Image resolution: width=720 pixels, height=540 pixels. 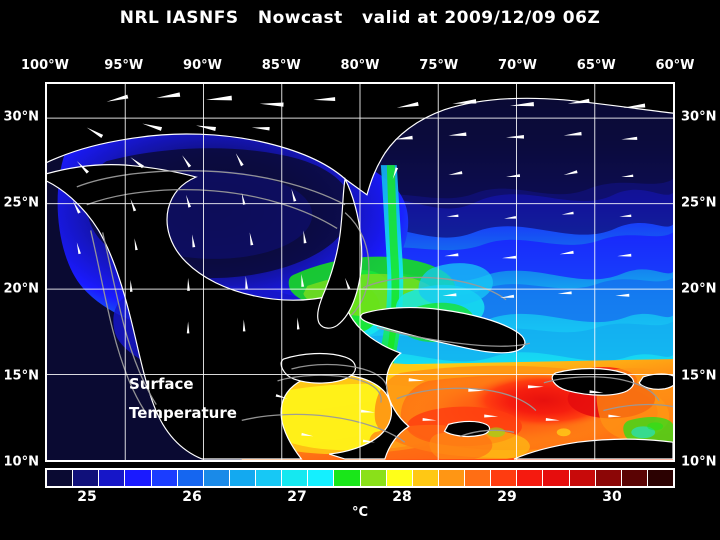 I want to click on lon-tick-8: 60°W, so click(x=675, y=65).